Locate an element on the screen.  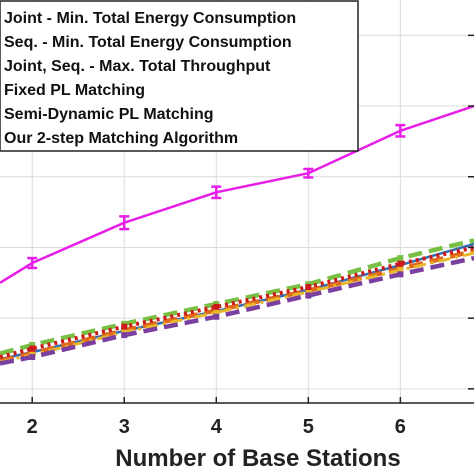
legend-entry-seq-min-energy: Seq. - Min. Total Energy Consumption is located at coordinates (148, 42).